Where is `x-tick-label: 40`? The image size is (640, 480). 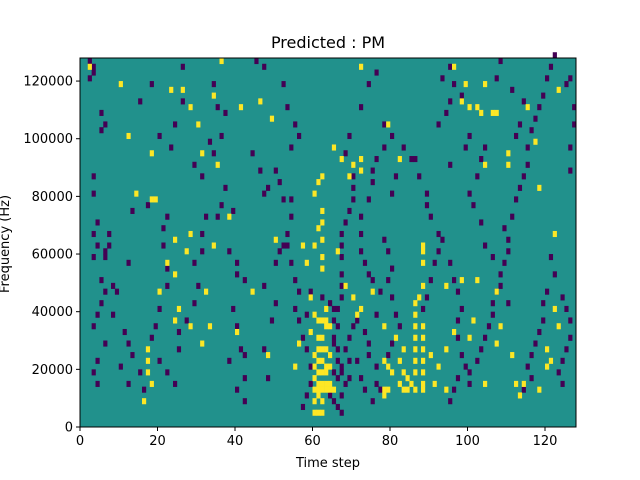 x-tick-label: 40 is located at coordinates (235, 441).